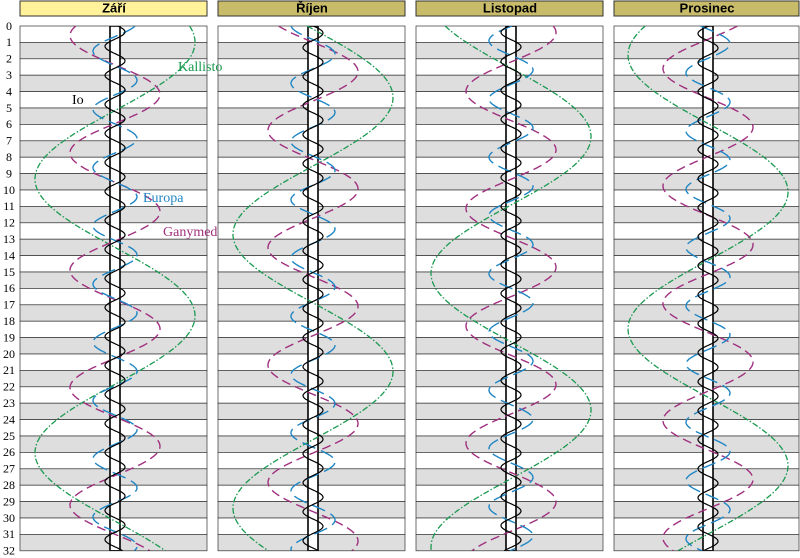  Describe the element at coordinates (9, 239) in the screenshot. I see `day-label: 13` at that location.